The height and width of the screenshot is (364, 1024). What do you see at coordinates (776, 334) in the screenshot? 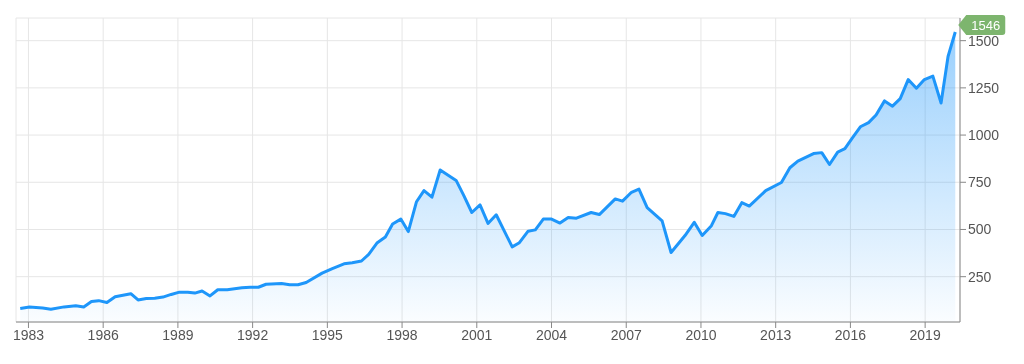
I see `x-tick-label: 2013` at bounding box center [776, 334].